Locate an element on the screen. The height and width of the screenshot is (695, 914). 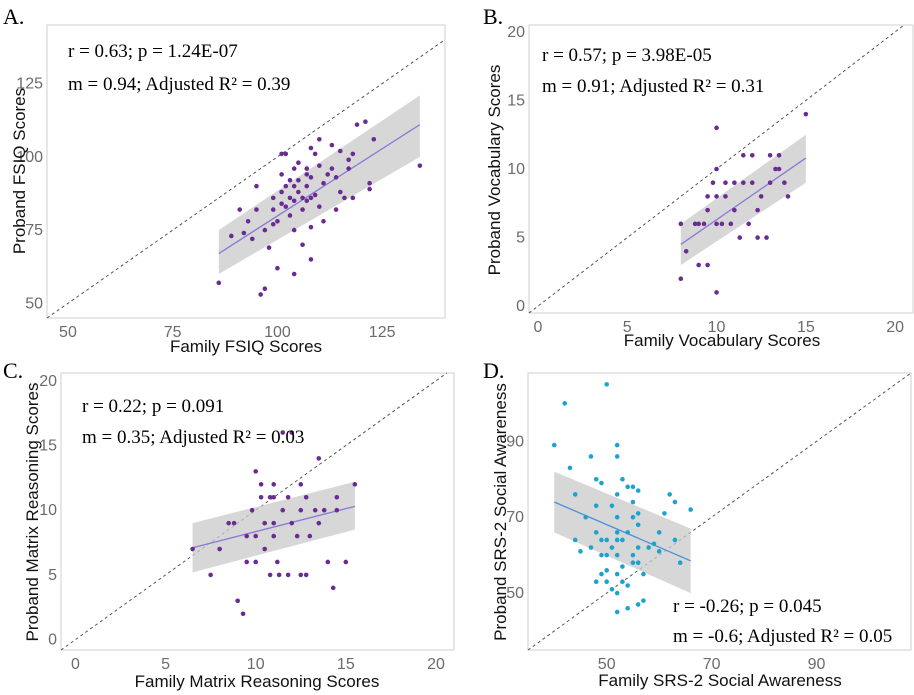
panel-c-regression-line is located at coordinates (274, 527).